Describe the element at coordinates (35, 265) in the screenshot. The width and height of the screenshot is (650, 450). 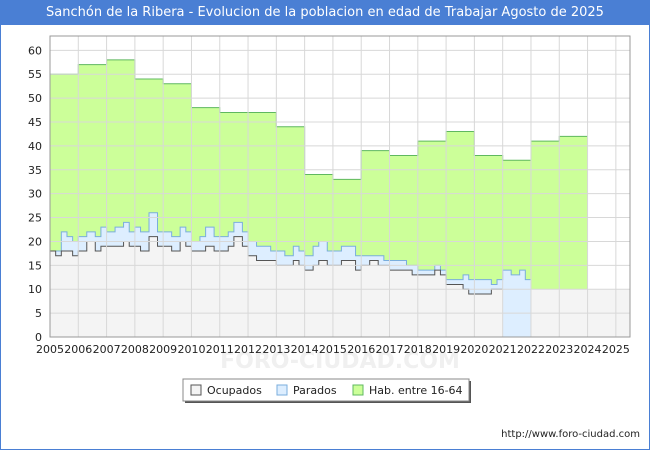
I see `y-tick-label: 15` at that location.